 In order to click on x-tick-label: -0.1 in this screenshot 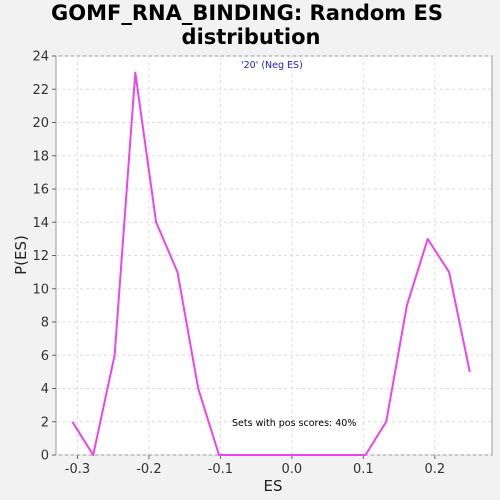, I will do `click(220, 469)`.